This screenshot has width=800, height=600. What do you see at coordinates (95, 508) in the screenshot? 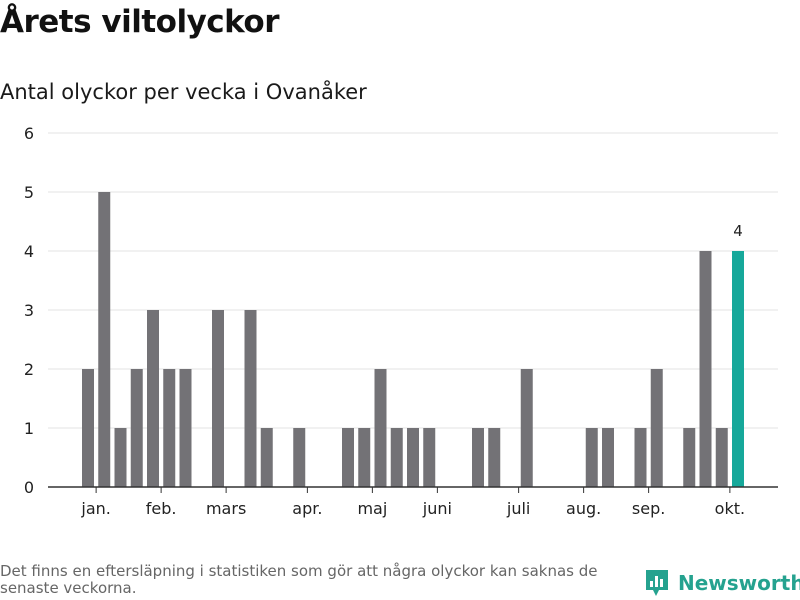
I see `x-tick-label: jan.` at bounding box center [95, 508].